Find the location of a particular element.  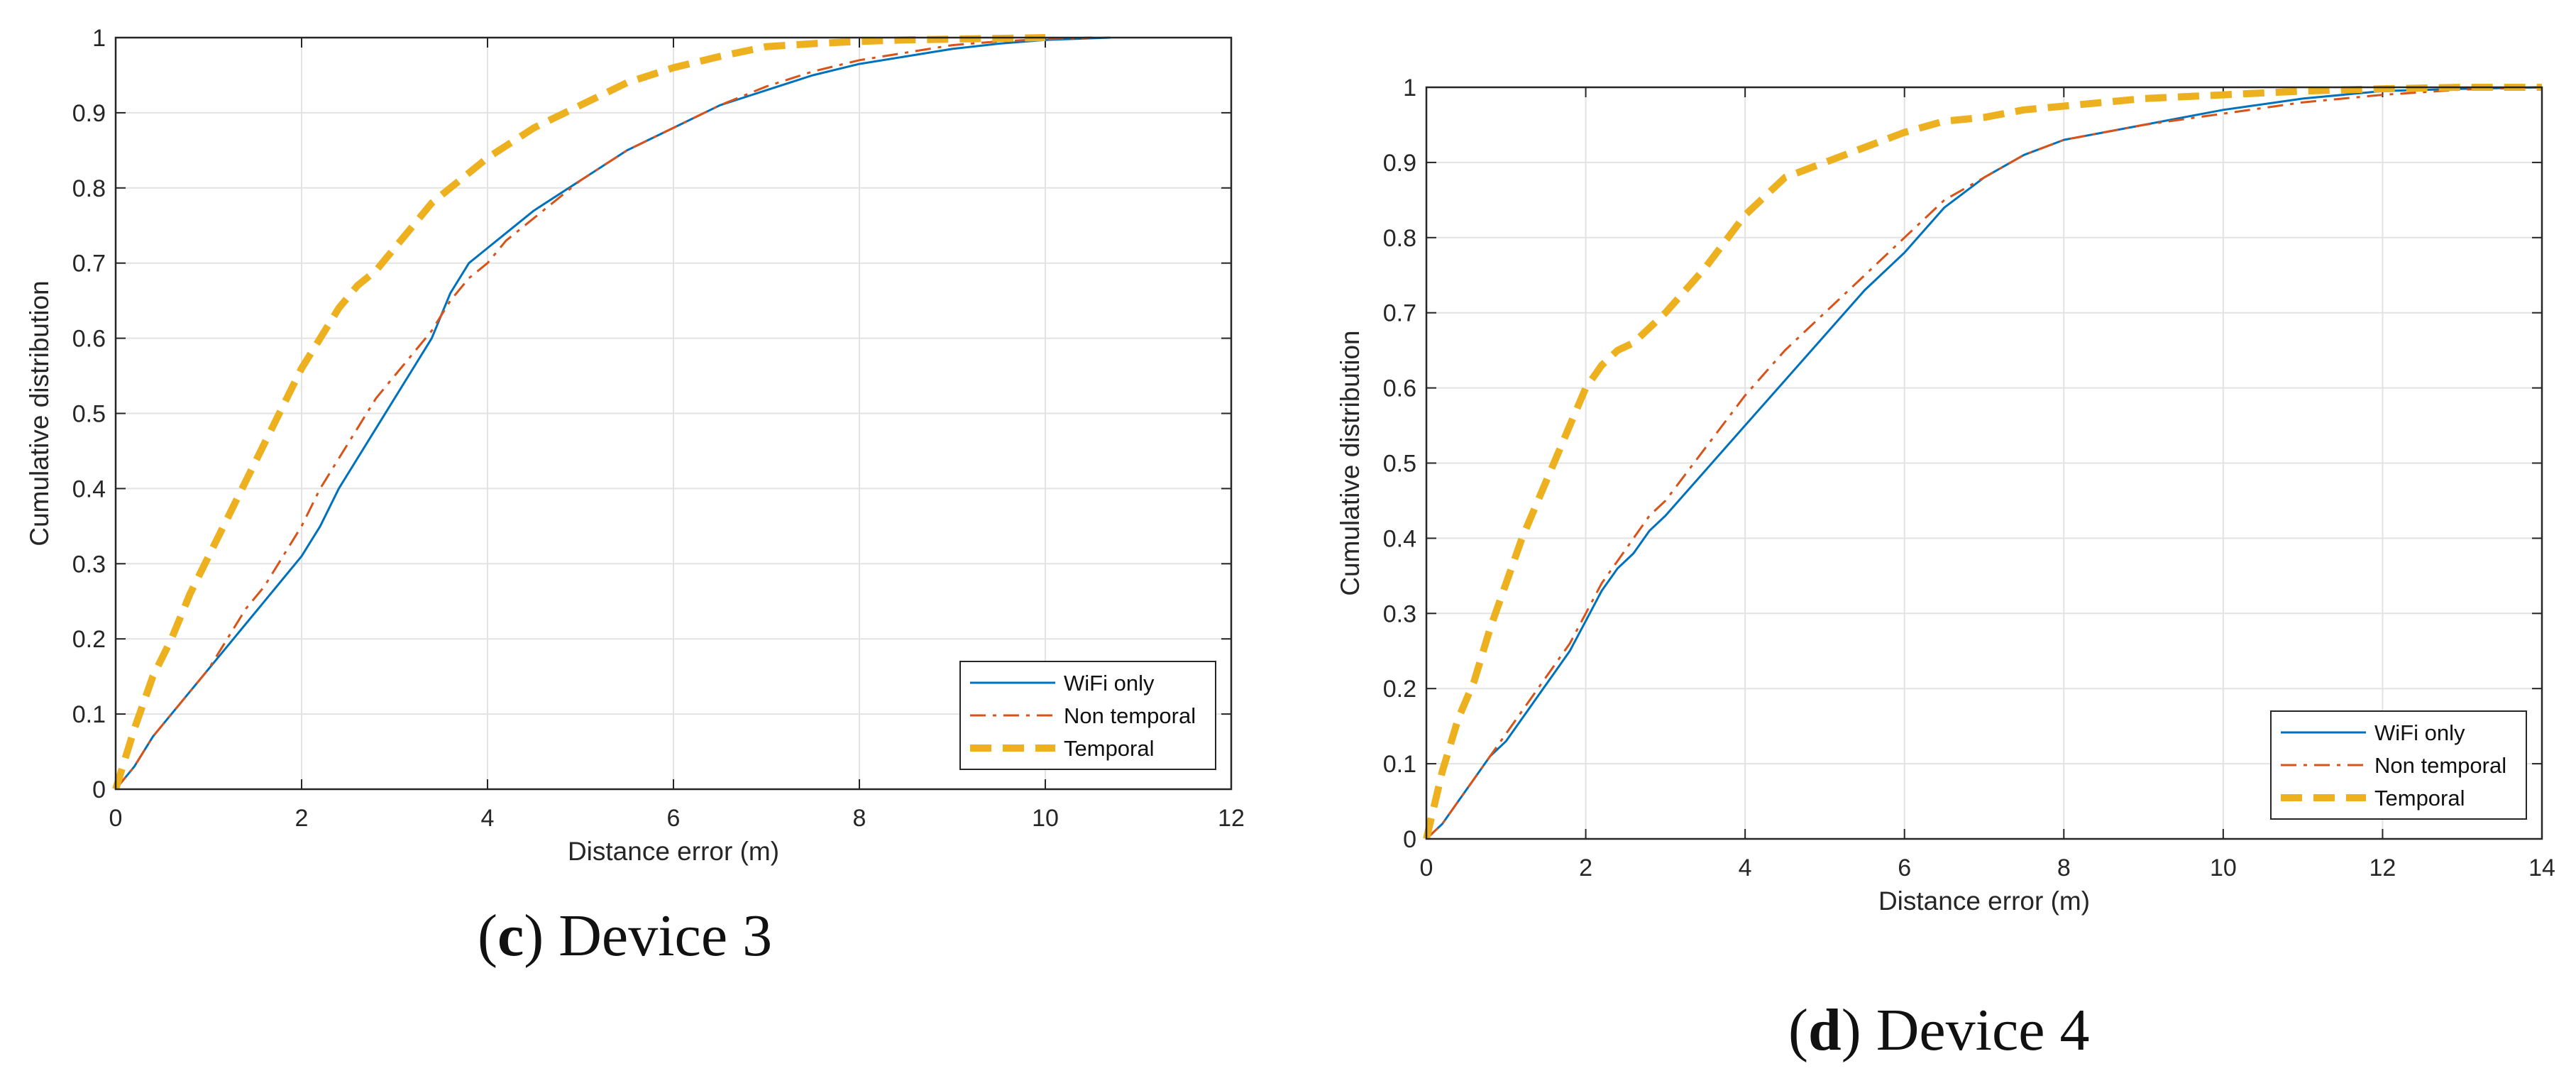

caption-text: Device 4 is located at coordinates (1983, 1030).